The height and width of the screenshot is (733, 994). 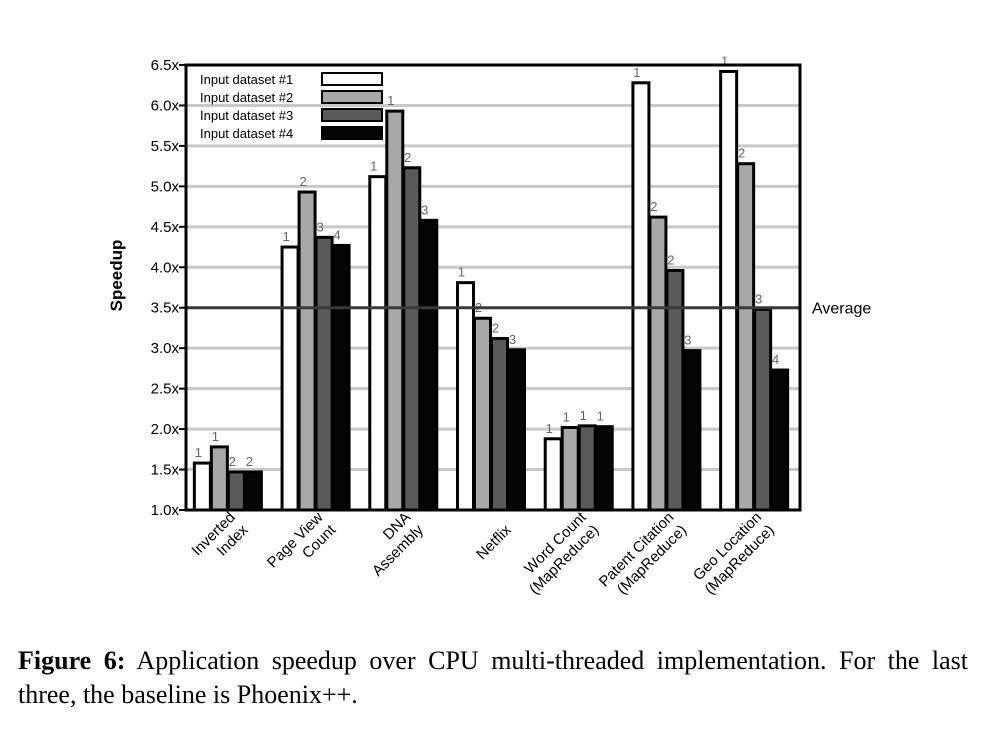 What do you see at coordinates (165, 389) in the screenshot?
I see `y-tick-label: 2.5x` at bounding box center [165, 389].